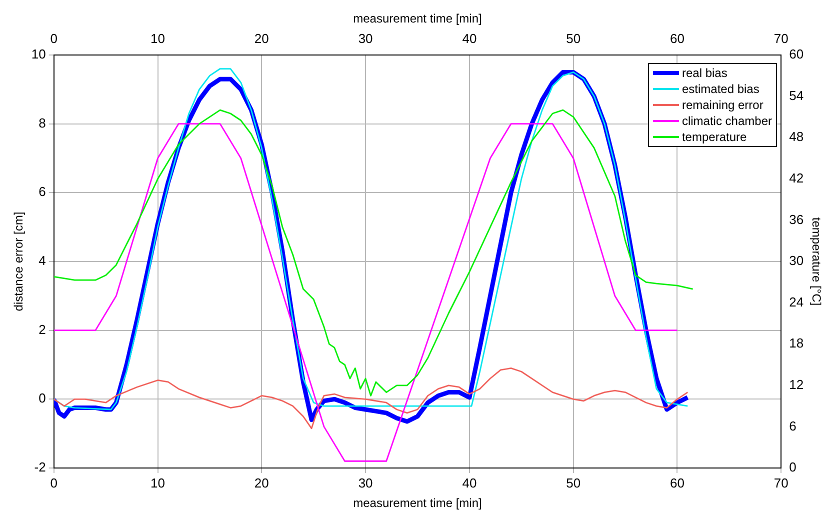  What do you see at coordinates (796, 219) in the screenshot?
I see `y2-tick-label: 36` at bounding box center [796, 219].